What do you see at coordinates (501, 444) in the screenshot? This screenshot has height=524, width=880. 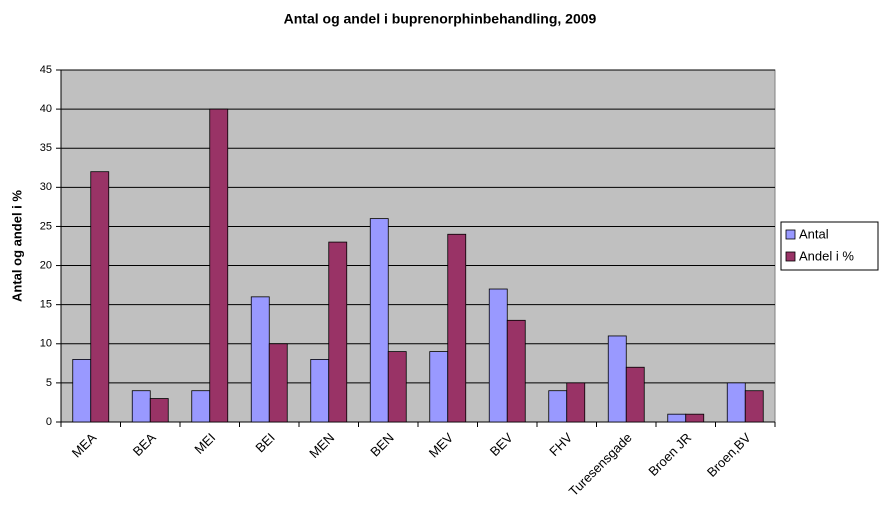 I see `x-tick-label: BEV` at bounding box center [501, 444].